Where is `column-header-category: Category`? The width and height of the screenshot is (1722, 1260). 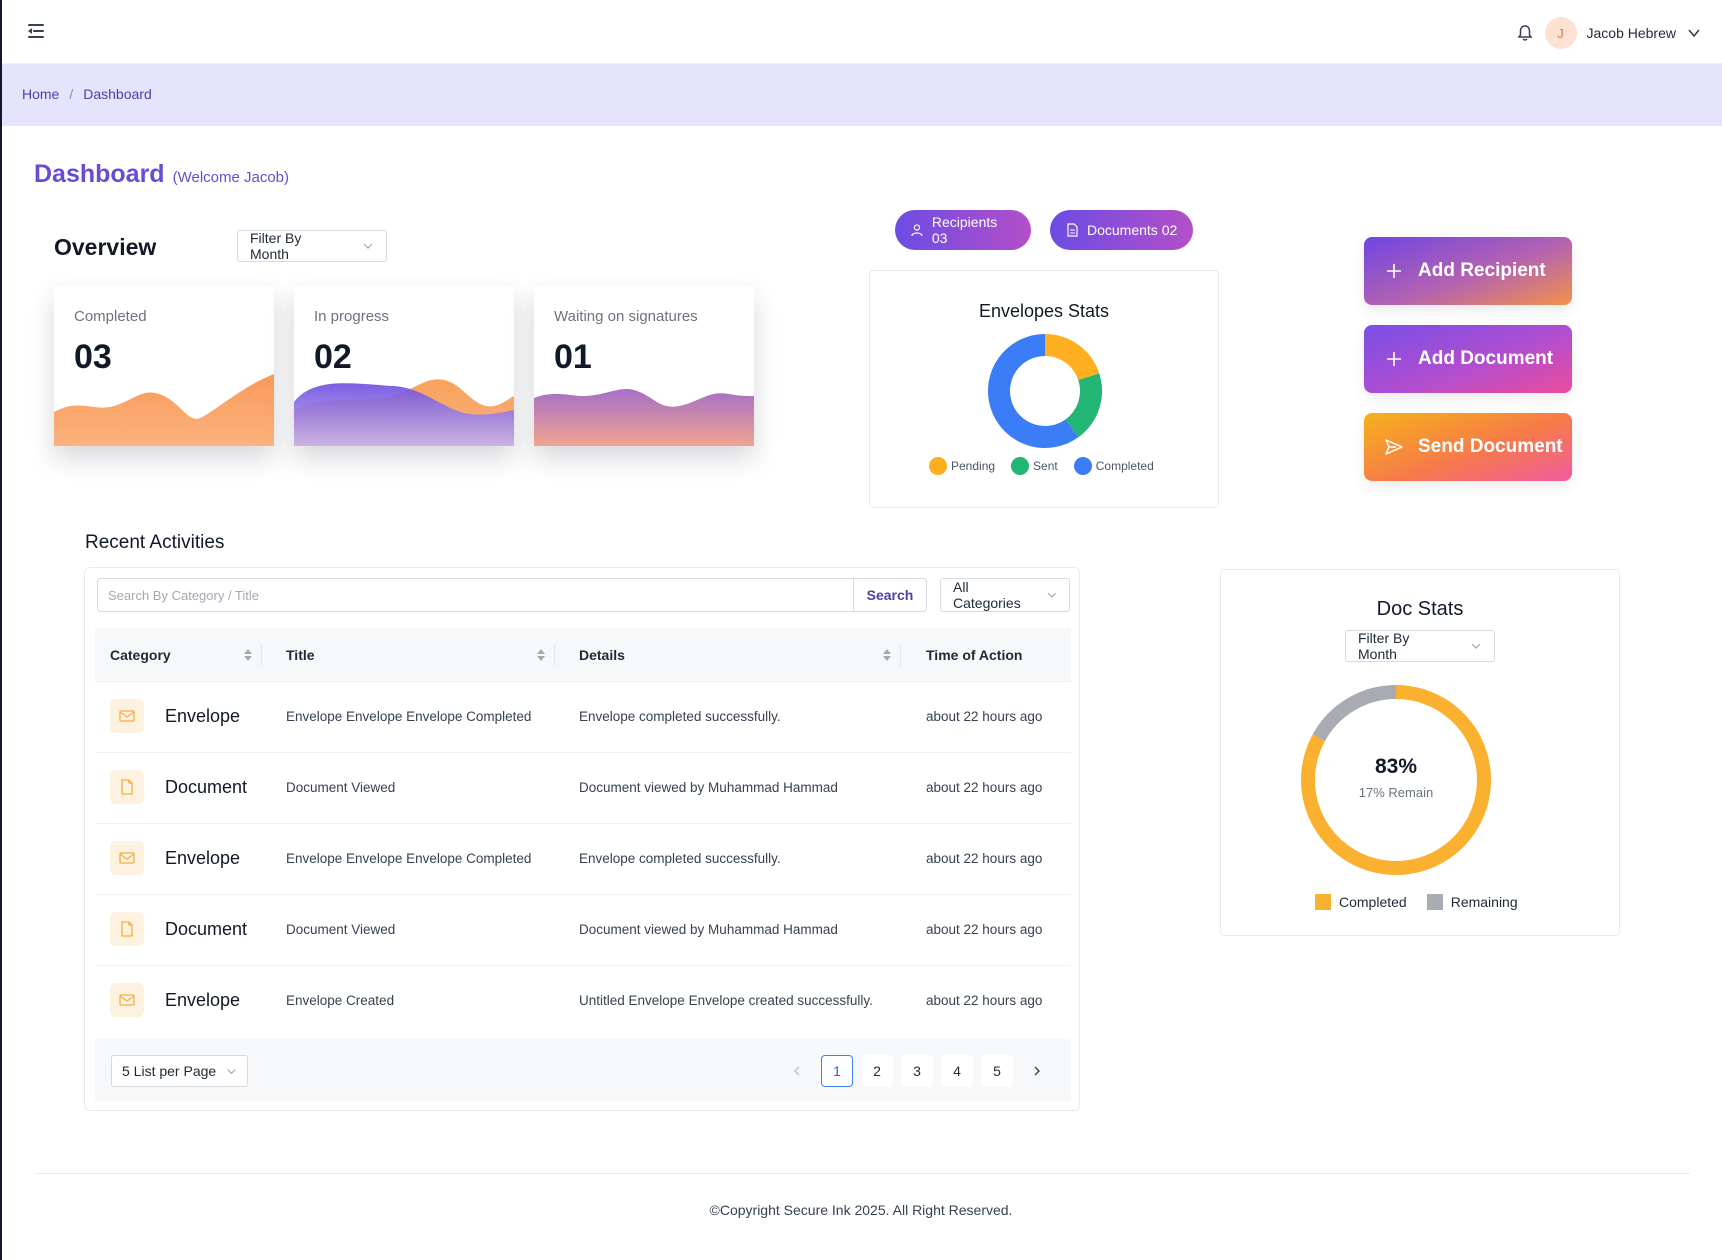
column-header-category: Category is located at coordinates (140, 655).